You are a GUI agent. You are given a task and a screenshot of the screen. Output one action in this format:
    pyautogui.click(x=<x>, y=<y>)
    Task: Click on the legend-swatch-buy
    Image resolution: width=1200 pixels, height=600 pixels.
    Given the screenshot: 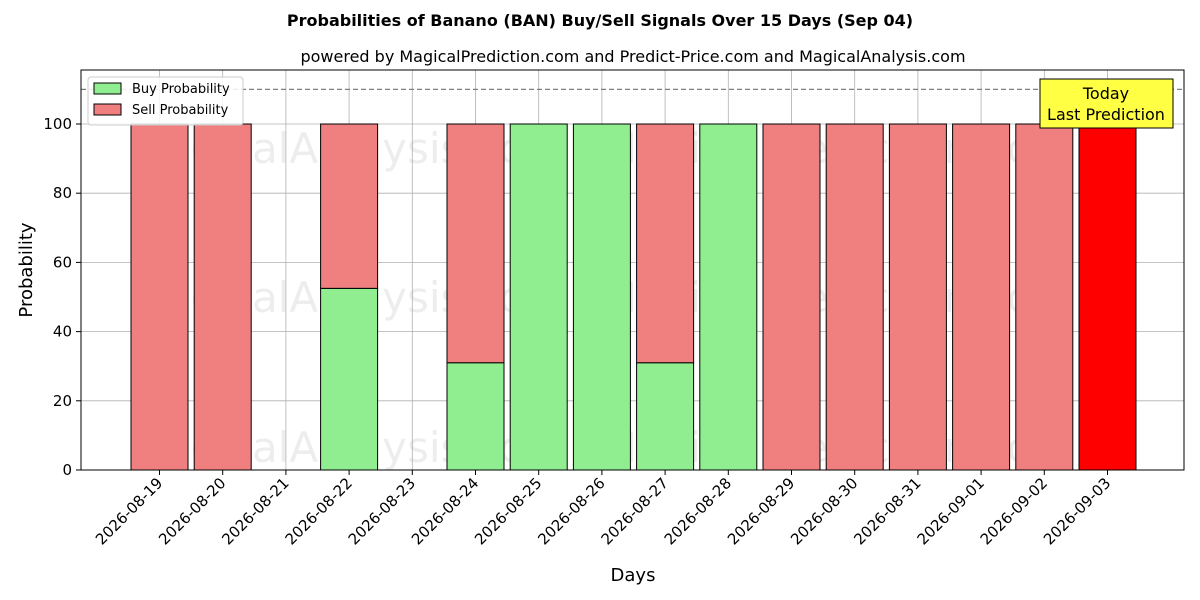 What is the action you would take?
    pyautogui.click(x=107, y=88)
    